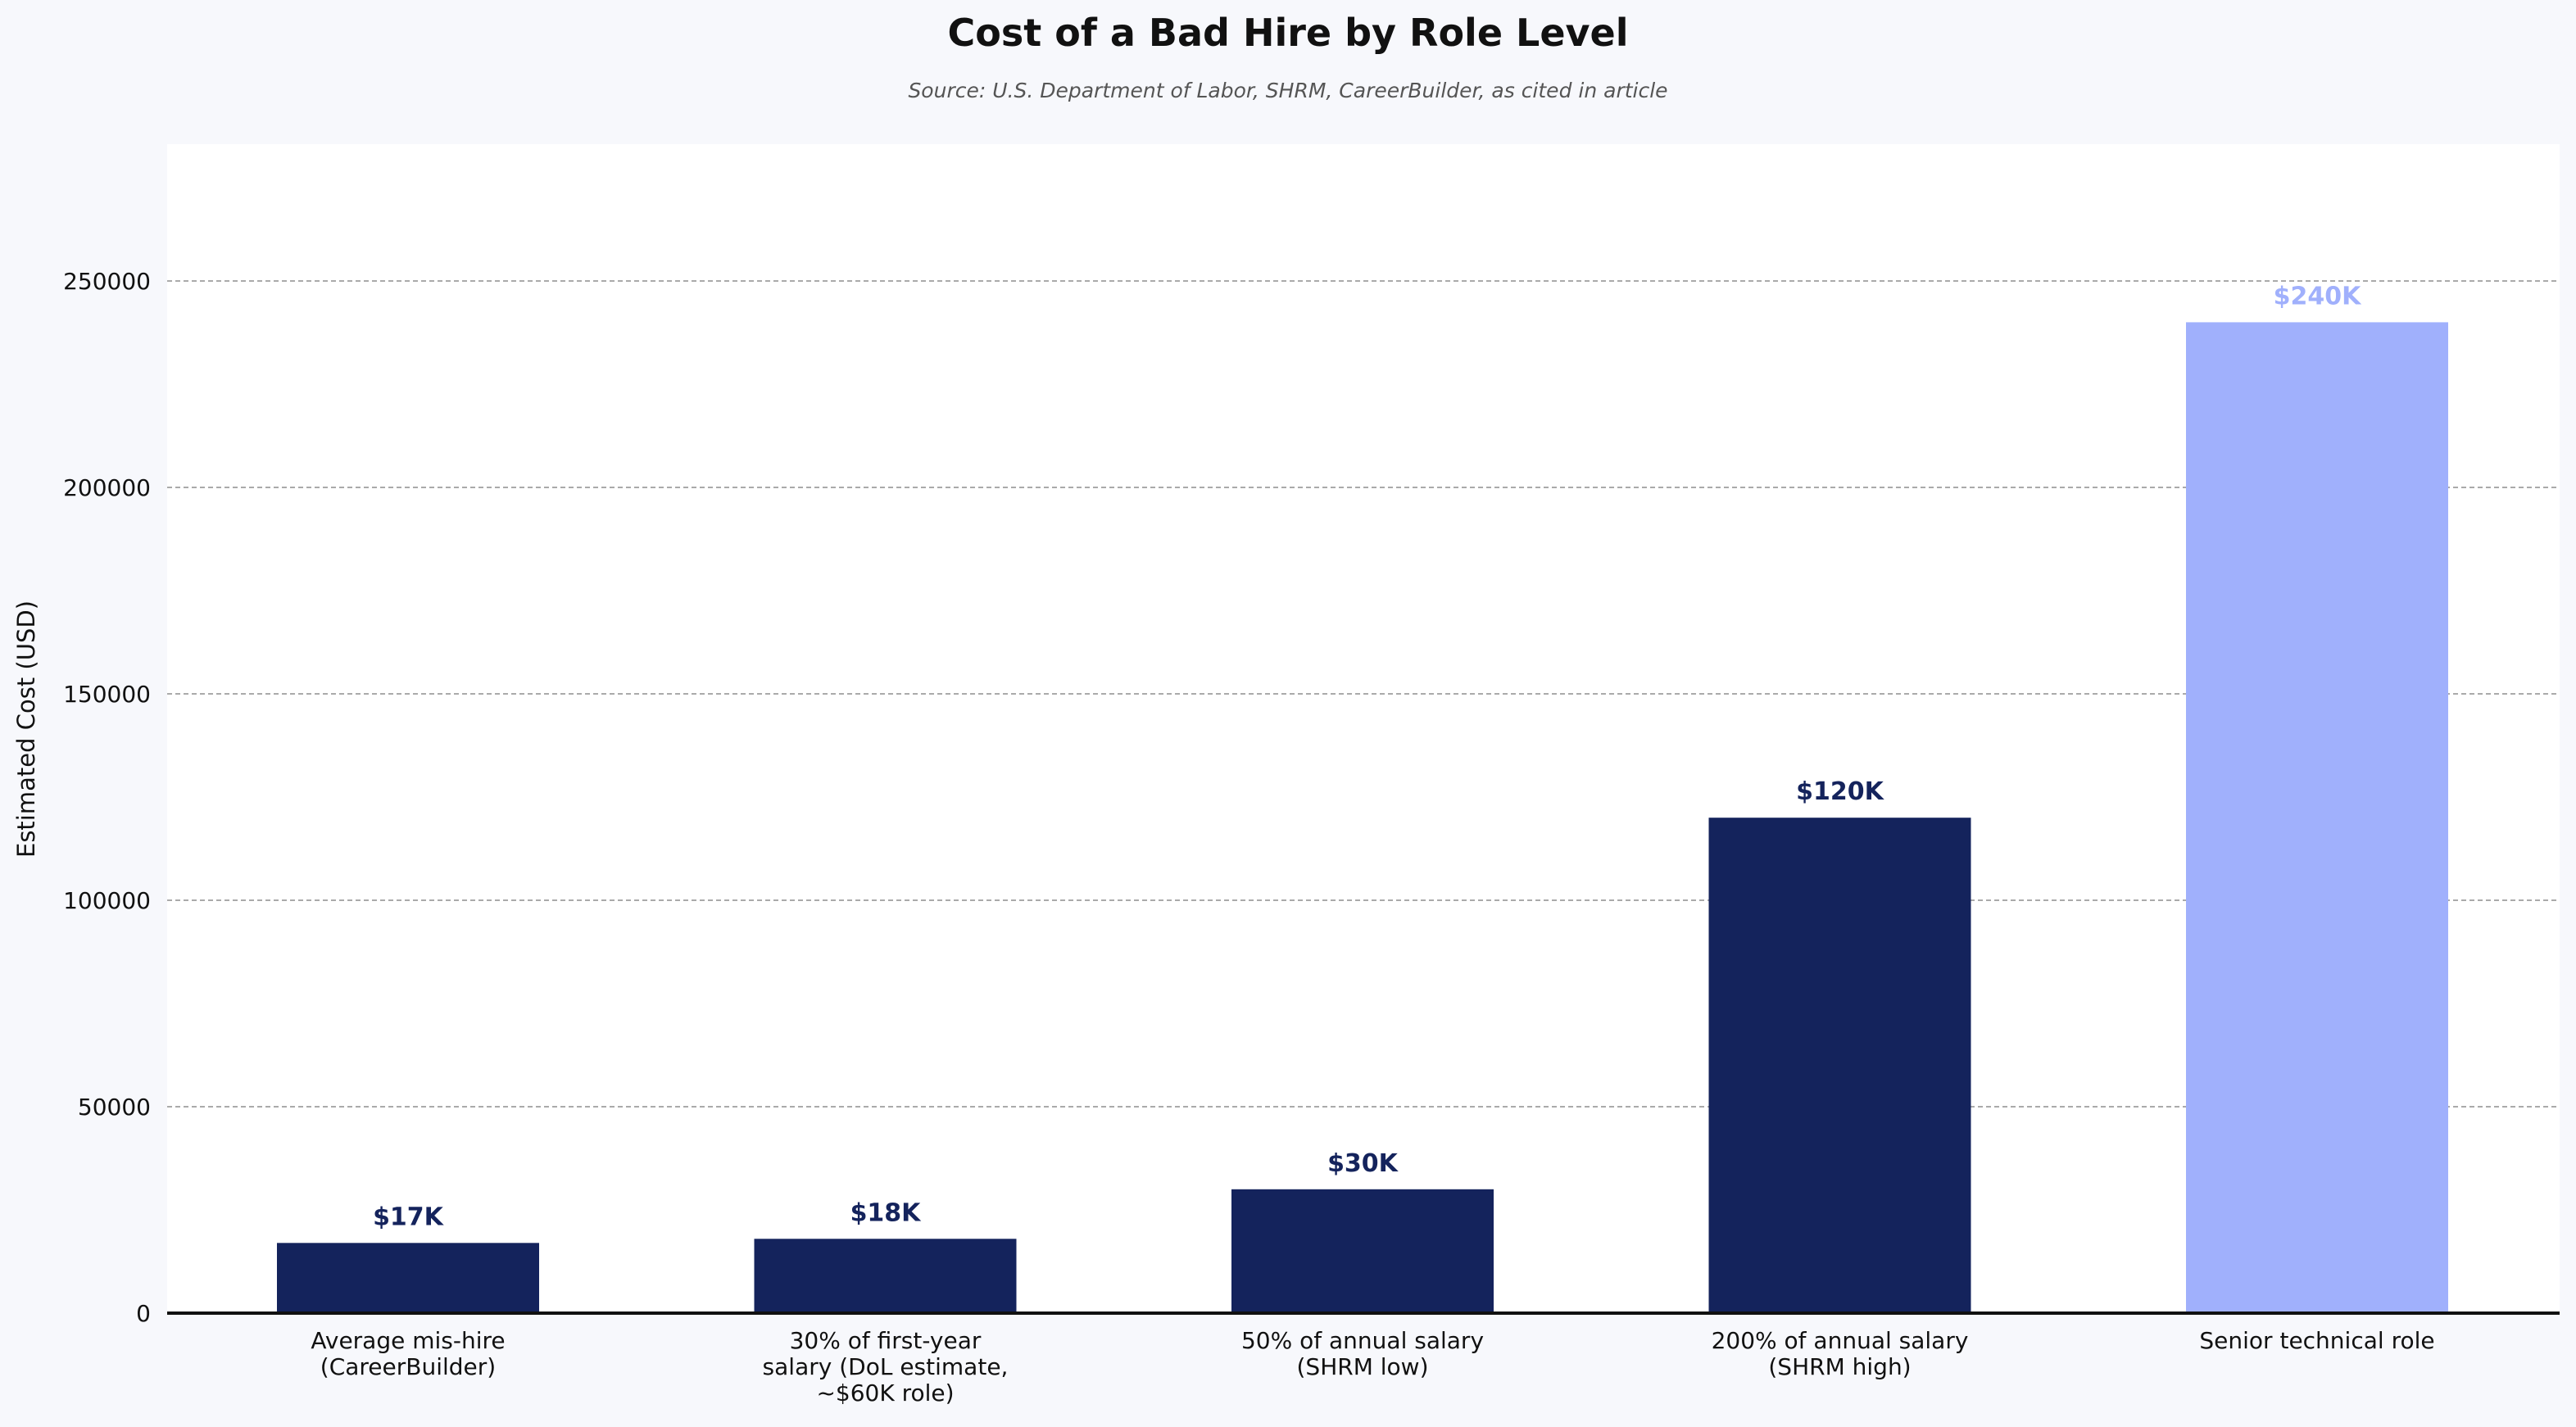 The width and height of the screenshot is (2576, 1427). What do you see at coordinates (1363, 1163) in the screenshot?
I see `data-label: $30K` at bounding box center [1363, 1163].